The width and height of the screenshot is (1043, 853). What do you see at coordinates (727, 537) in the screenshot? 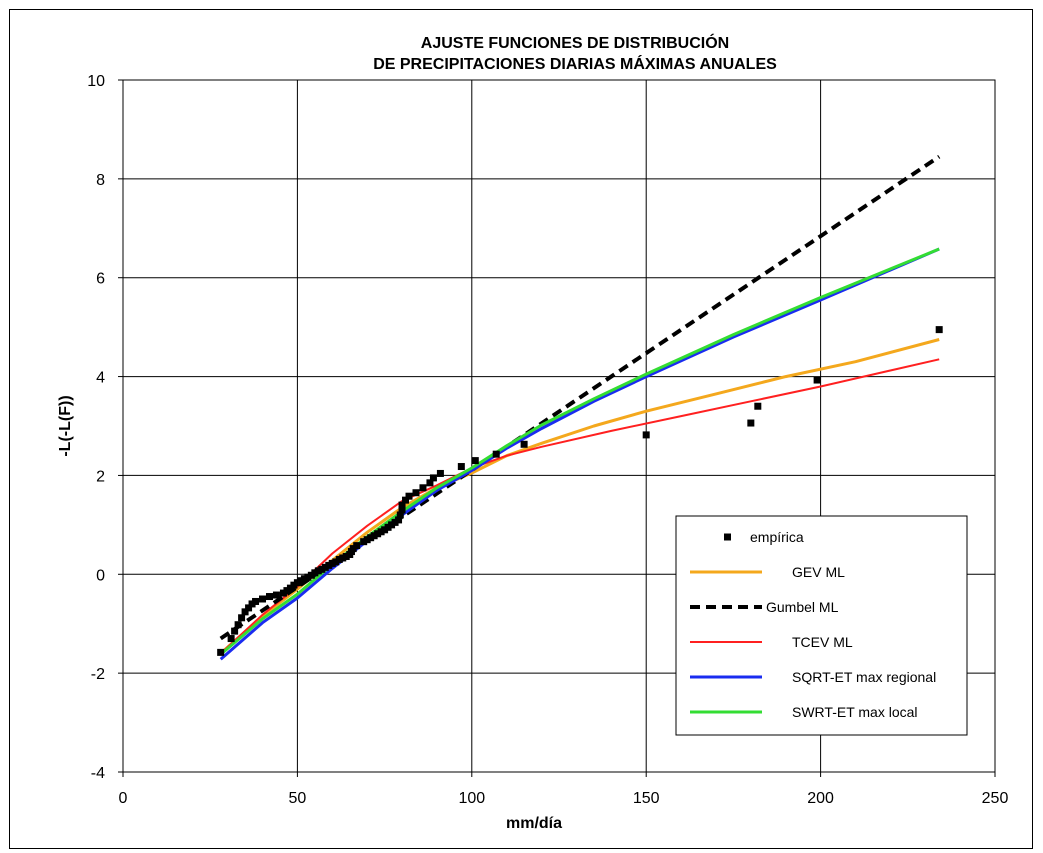
I see `legend-marker-emp-rica` at bounding box center [727, 537].